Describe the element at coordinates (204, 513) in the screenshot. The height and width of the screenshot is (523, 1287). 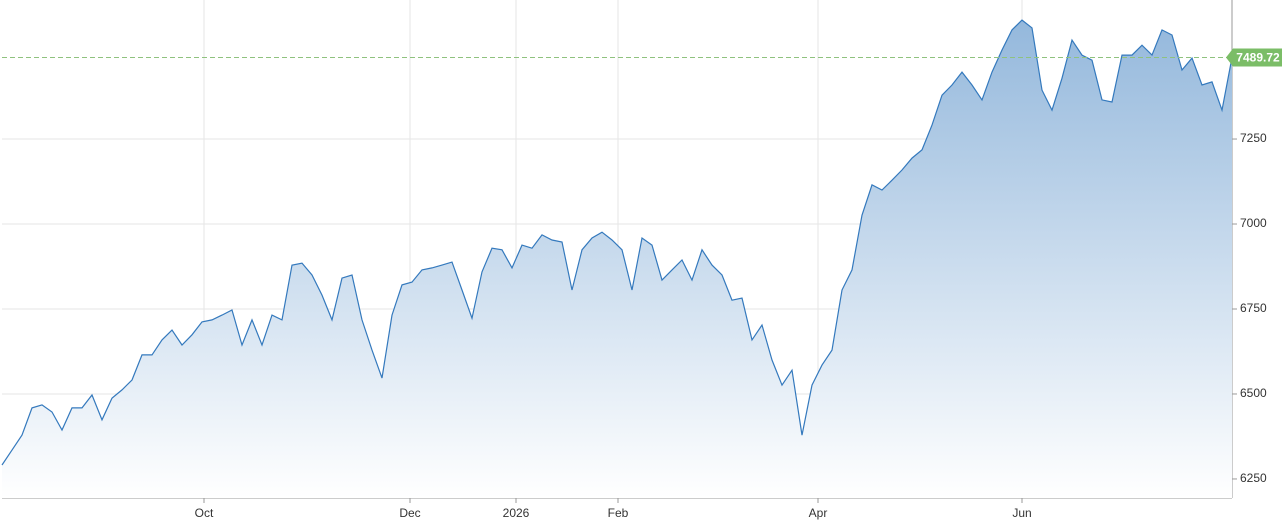
I see `x-tick-label: Oct` at that location.